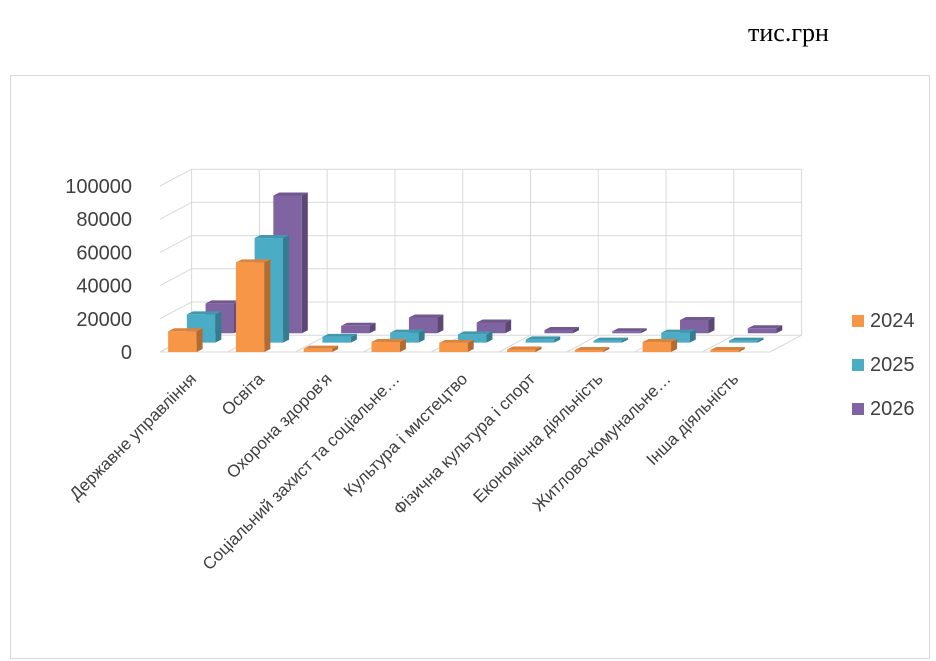  Describe the element at coordinates (405, 434) in the screenshot. I see `category-label: Культура і мистецтво` at that location.